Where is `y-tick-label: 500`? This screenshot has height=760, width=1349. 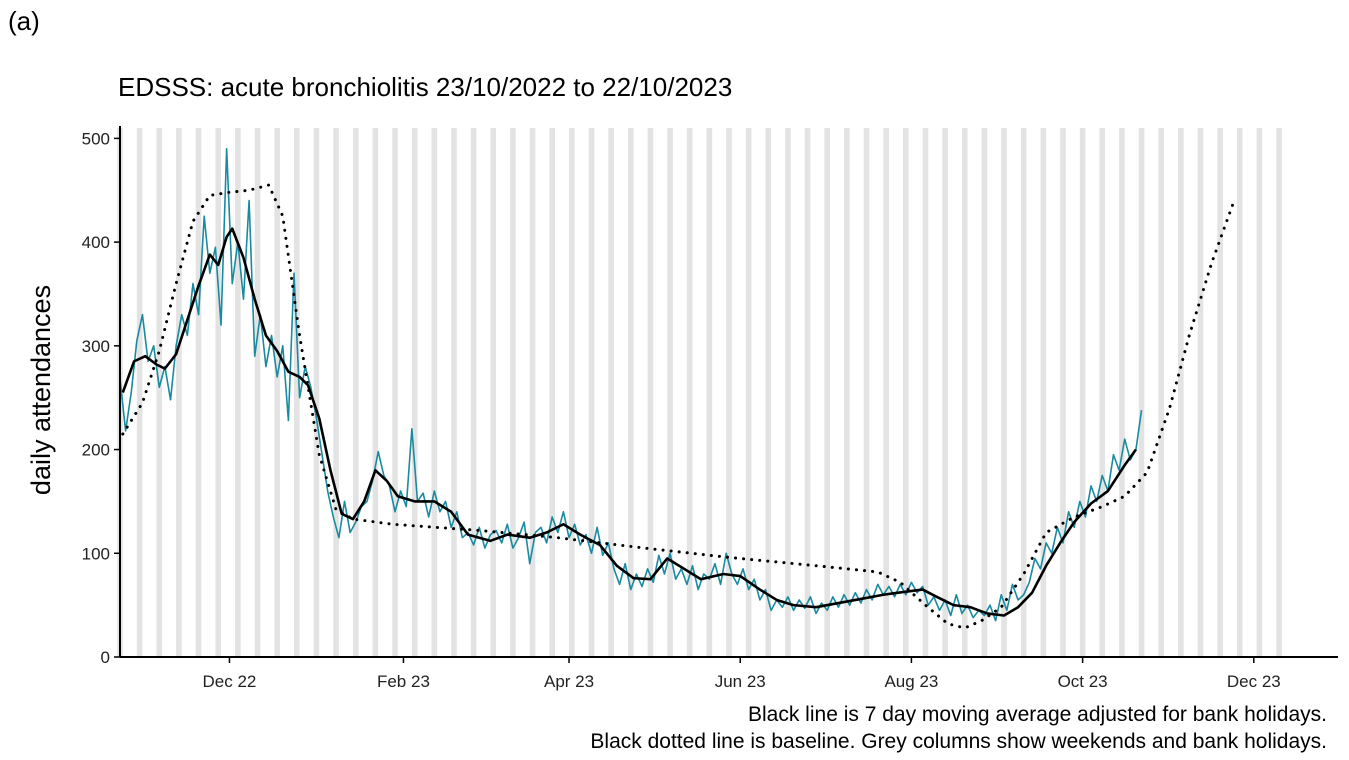
y-tick-label: 500 is located at coordinates (96, 138).